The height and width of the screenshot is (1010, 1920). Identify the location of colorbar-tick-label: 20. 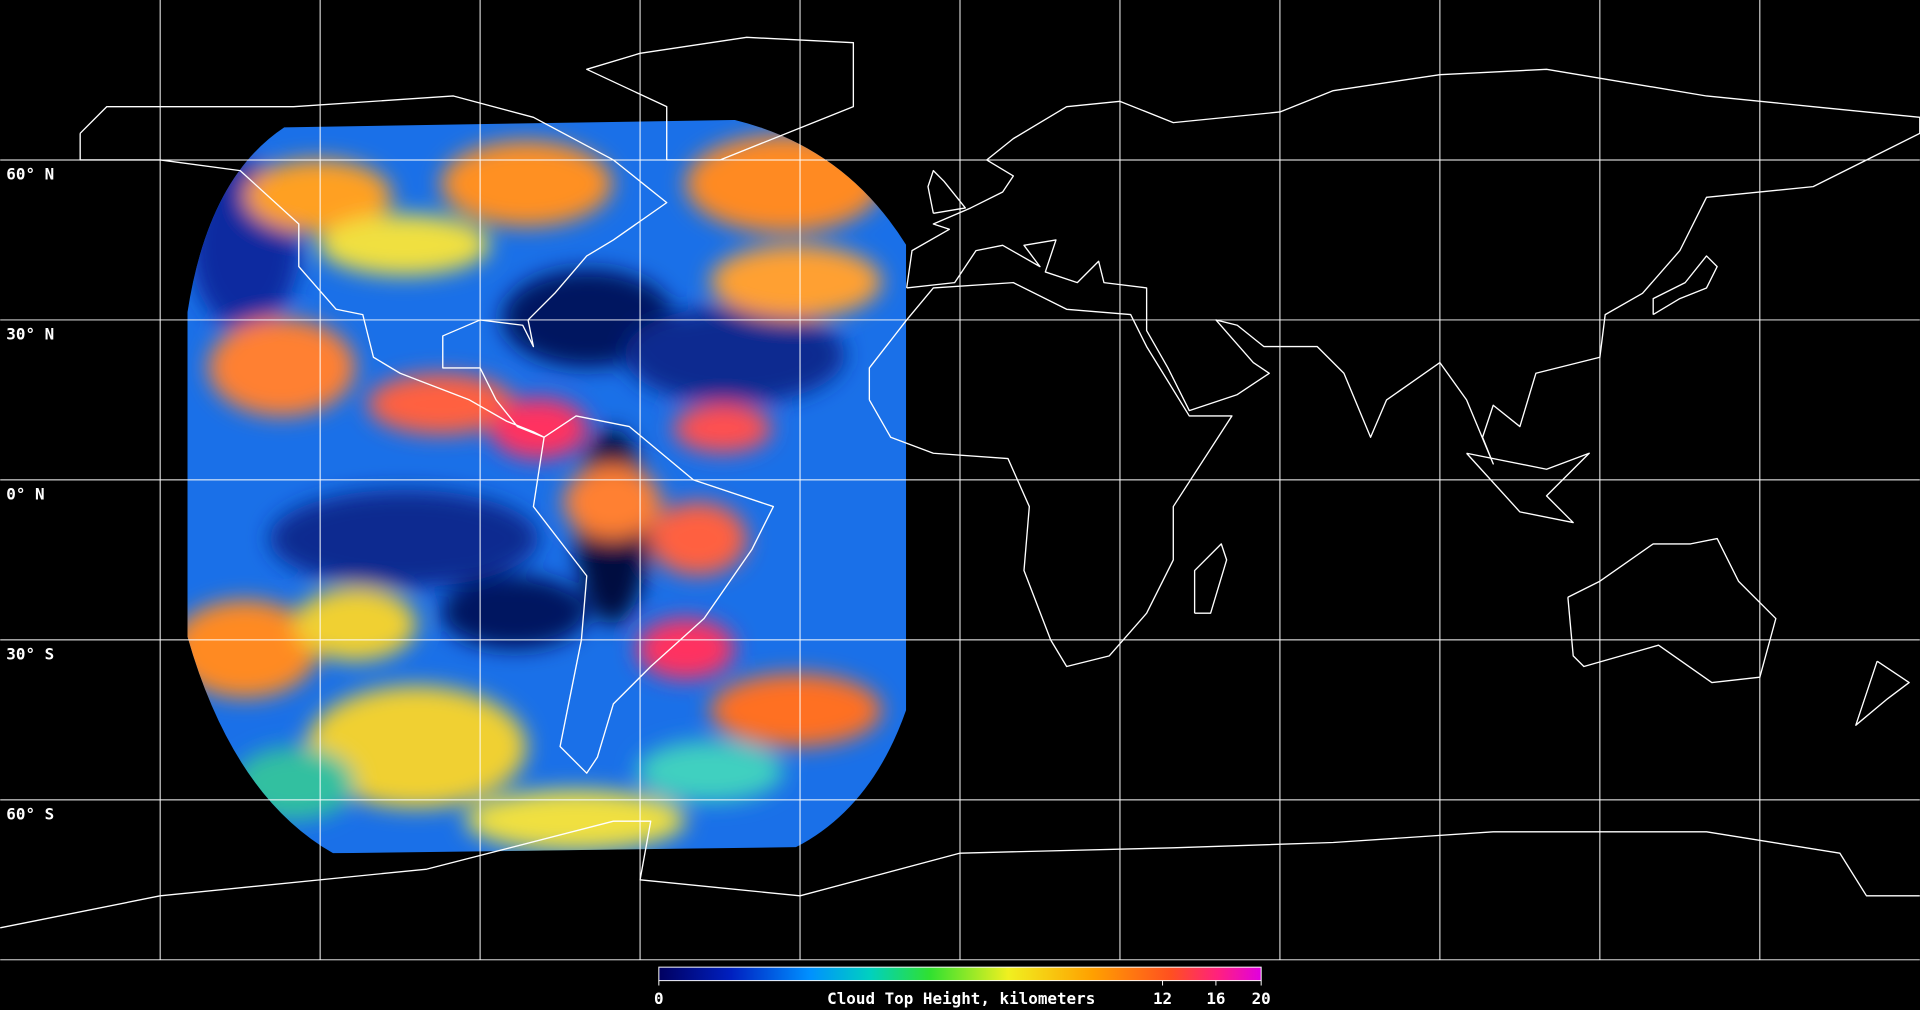
(1261, 998).